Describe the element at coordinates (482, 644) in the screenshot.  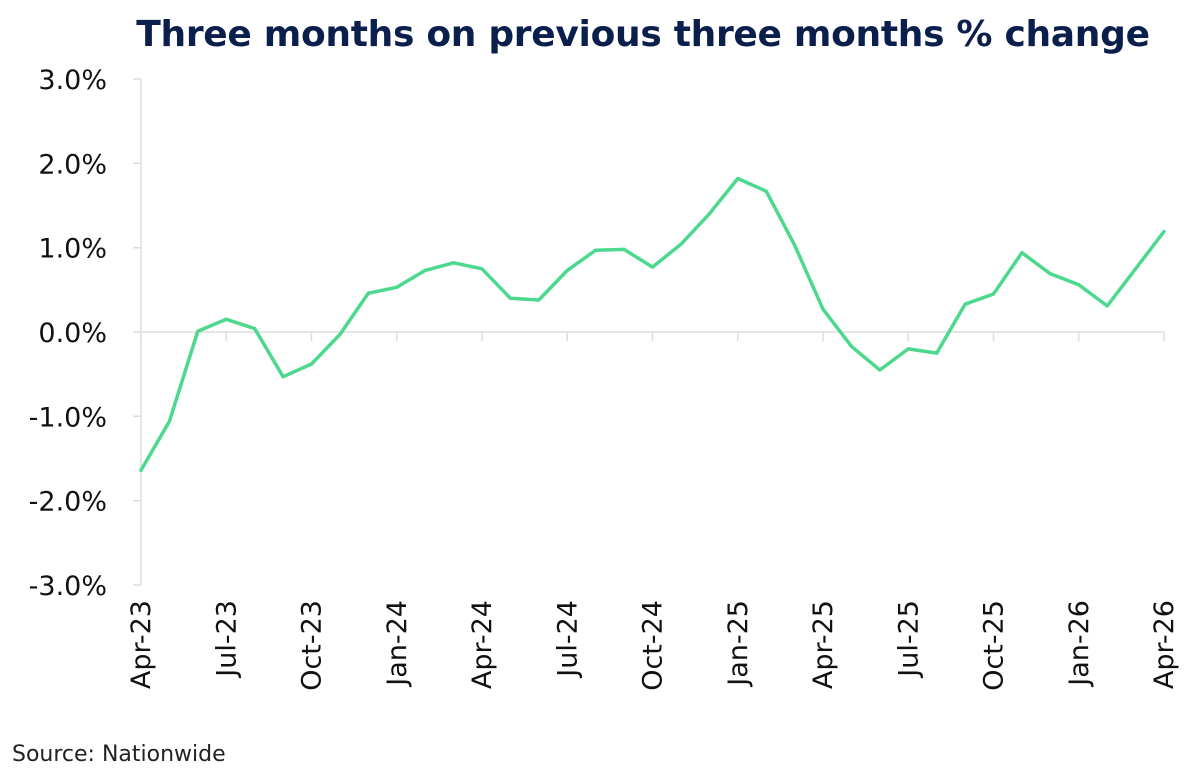
I see `x-tick-label: Apr-24` at that location.